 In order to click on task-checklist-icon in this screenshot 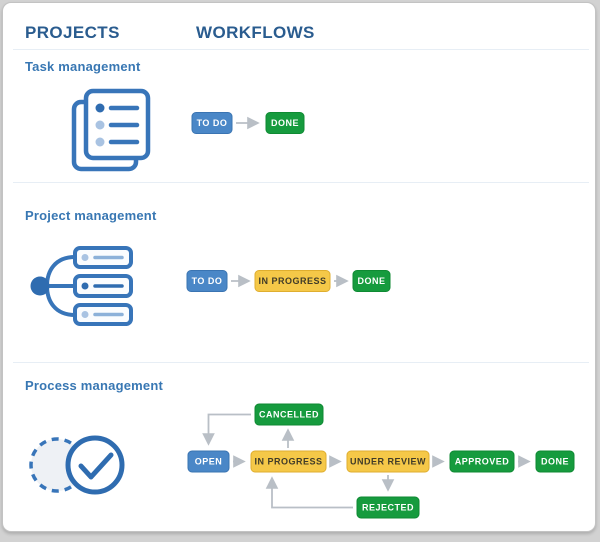, I will do `click(102, 133)`.